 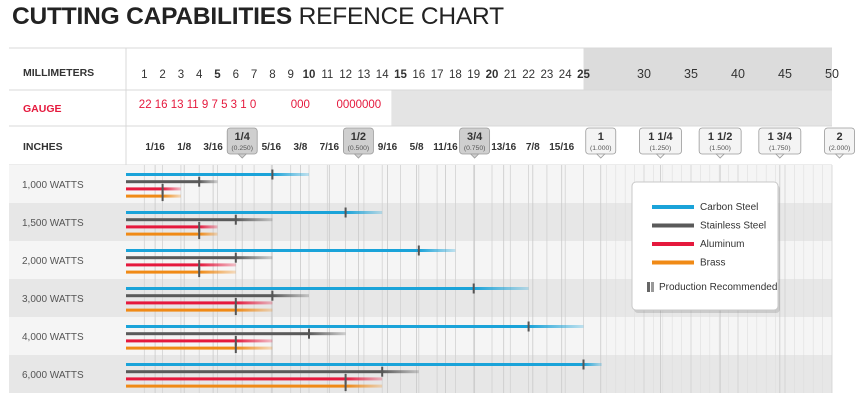 I want to click on inch-tick-label: 5/16, so click(x=272, y=147).